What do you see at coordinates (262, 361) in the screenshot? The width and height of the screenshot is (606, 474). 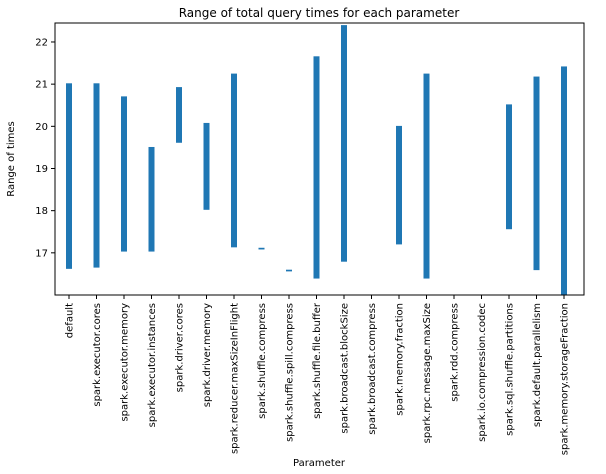 I see `x-tick-label: spark.shuffle.compress` at bounding box center [262, 361].